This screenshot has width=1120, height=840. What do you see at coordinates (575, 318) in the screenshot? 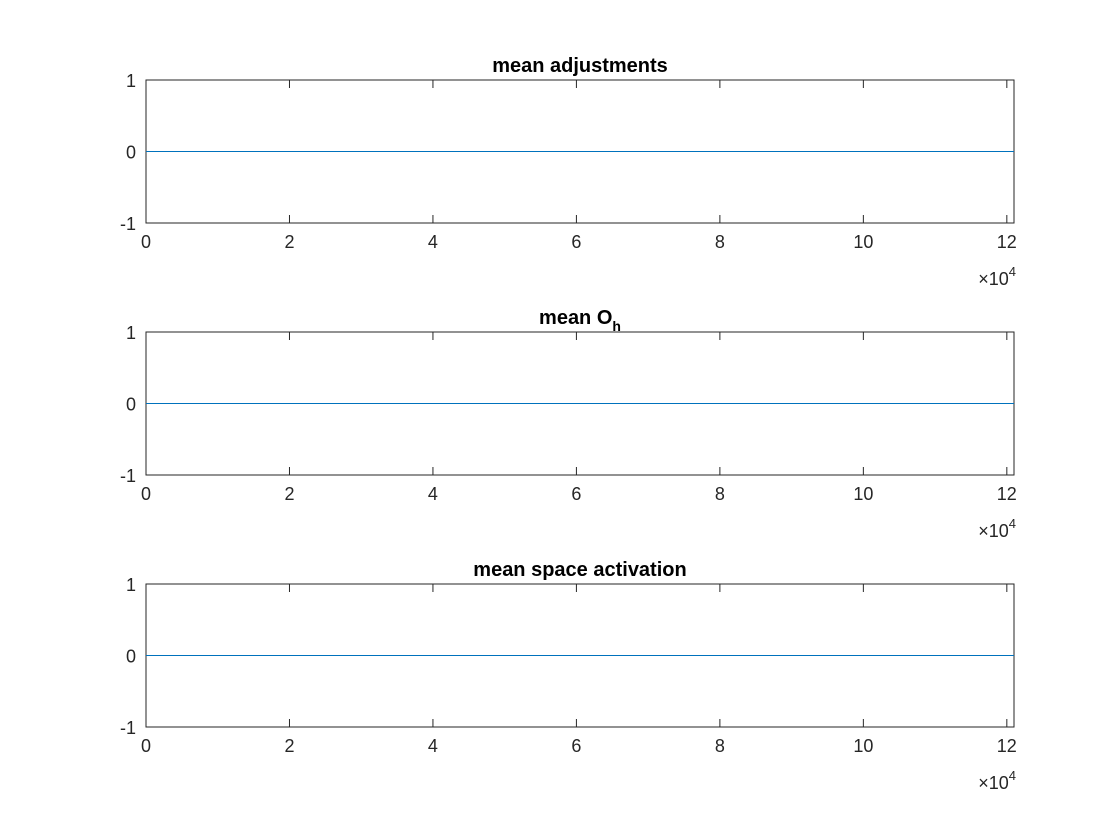
I see `chart-title-text: mean O` at bounding box center [575, 318].